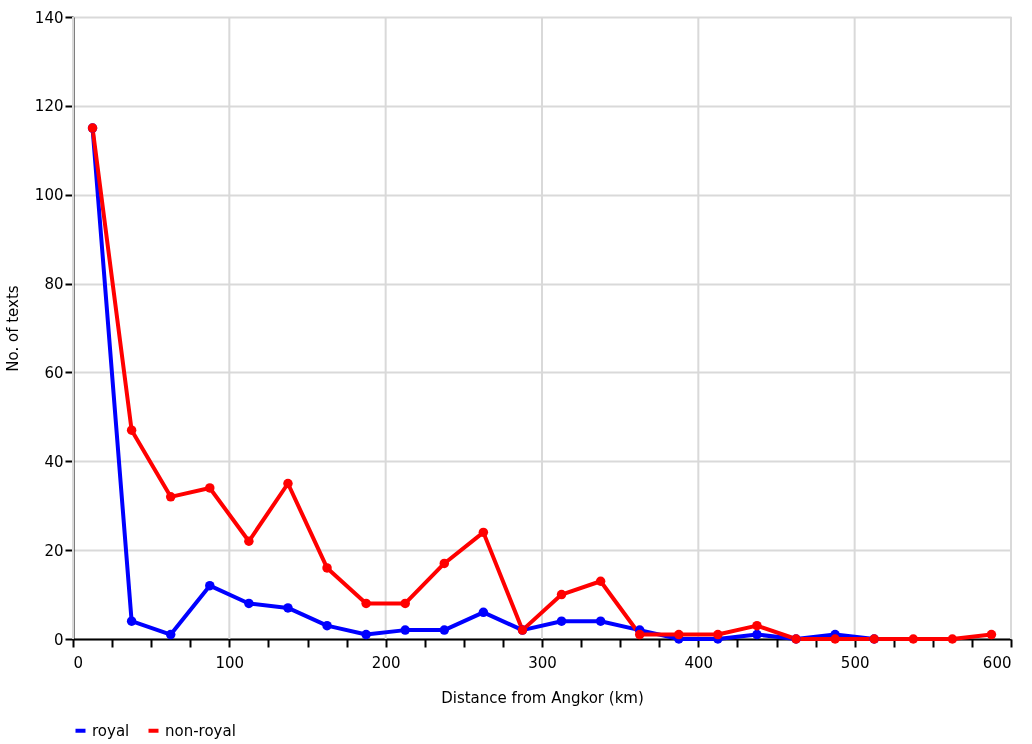  I want to click on y-tick-label: 20, so click(54, 550).